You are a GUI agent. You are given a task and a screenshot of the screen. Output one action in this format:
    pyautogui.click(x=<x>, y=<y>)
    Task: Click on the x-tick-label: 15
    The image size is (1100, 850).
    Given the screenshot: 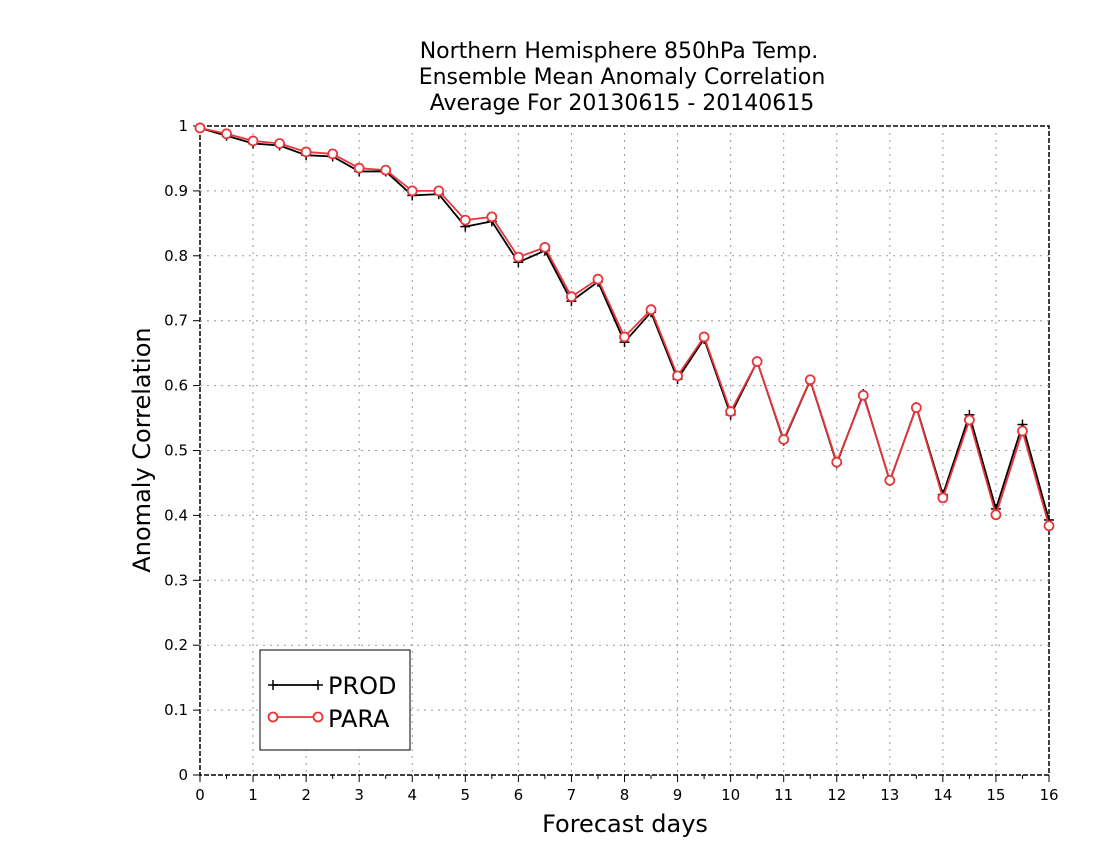 What is the action you would take?
    pyautogui.click(x=995, y=795)
    